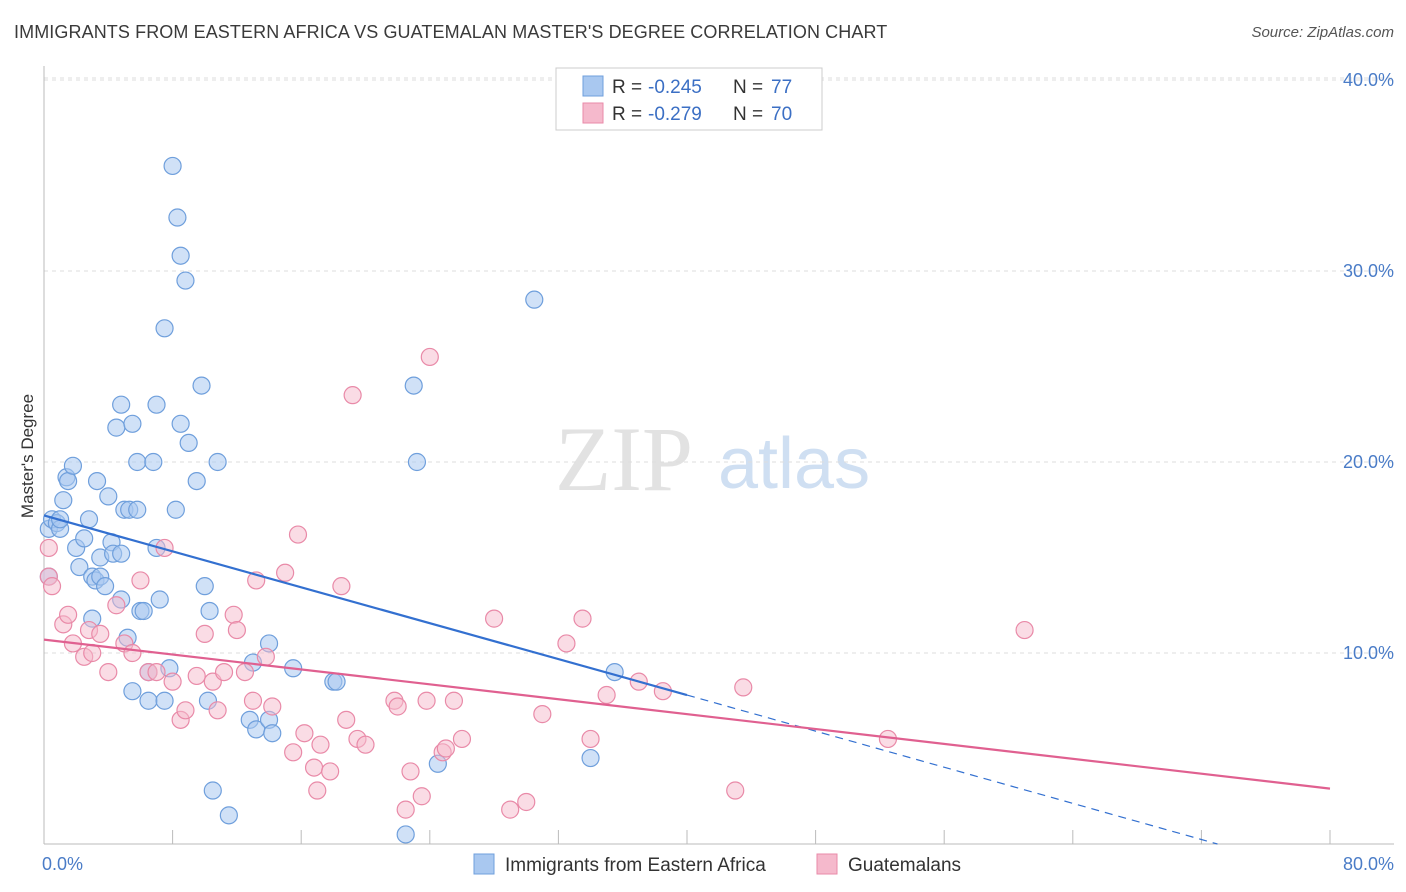 The width and height of the screenshot is (1406, 892). What do you see at coordinates (827, 864) in the screenshot?
I see `bottom-legend-swatch-pink` at bounding box center [827, 864].